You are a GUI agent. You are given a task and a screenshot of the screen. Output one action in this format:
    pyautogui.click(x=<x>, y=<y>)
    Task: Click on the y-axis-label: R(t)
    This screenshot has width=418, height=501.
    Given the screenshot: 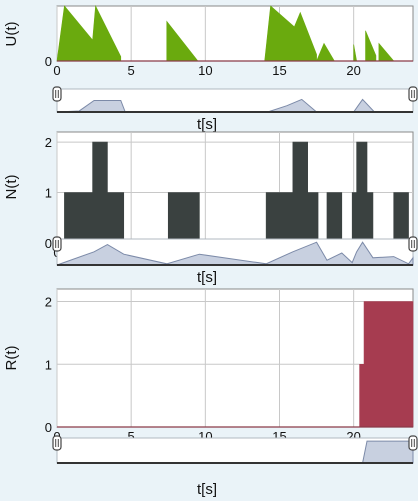 What is the action you would take?
    pyautogui.click(x=11, y=358)
    